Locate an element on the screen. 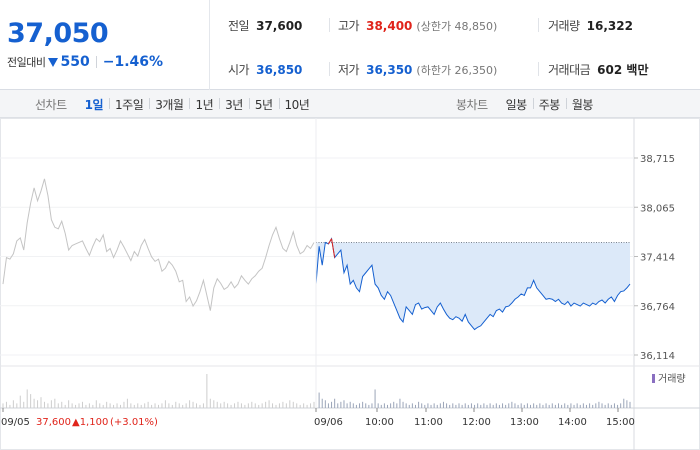 The width and height of the screenshot is (700, 450). price-change-row: 전일대비 550 −1.46% is located at coordinates (85, 62).